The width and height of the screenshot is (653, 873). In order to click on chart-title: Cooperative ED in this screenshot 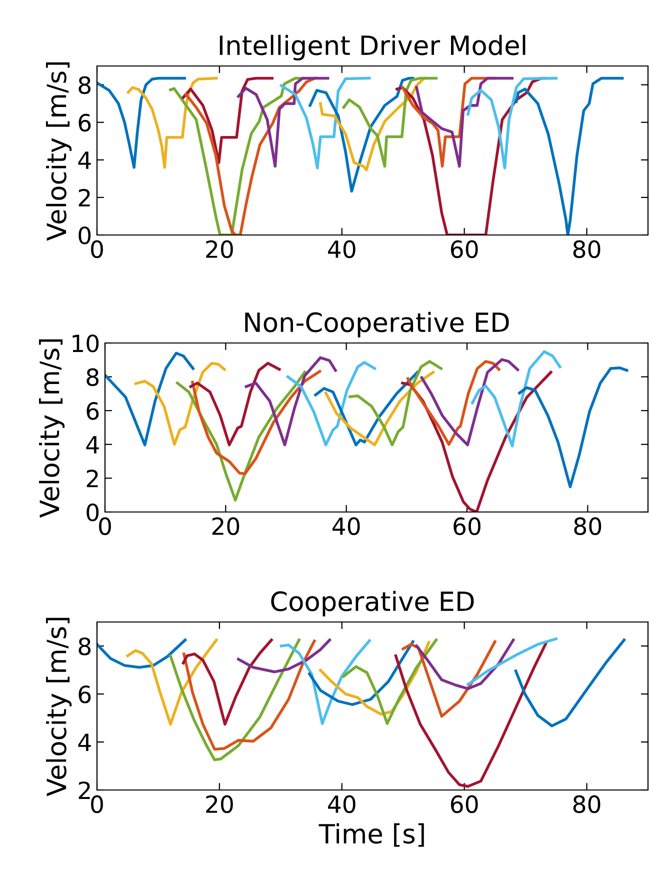, I will do `click(372, 603)`.